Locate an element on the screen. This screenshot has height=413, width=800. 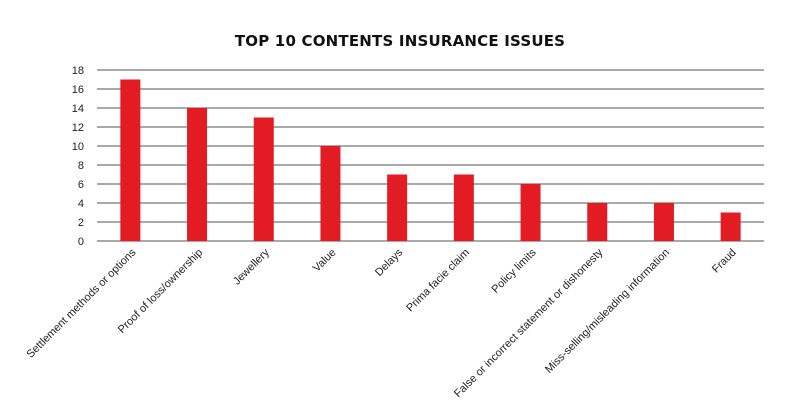
y-tick-label: 12 is located at coordinates (78, 128).